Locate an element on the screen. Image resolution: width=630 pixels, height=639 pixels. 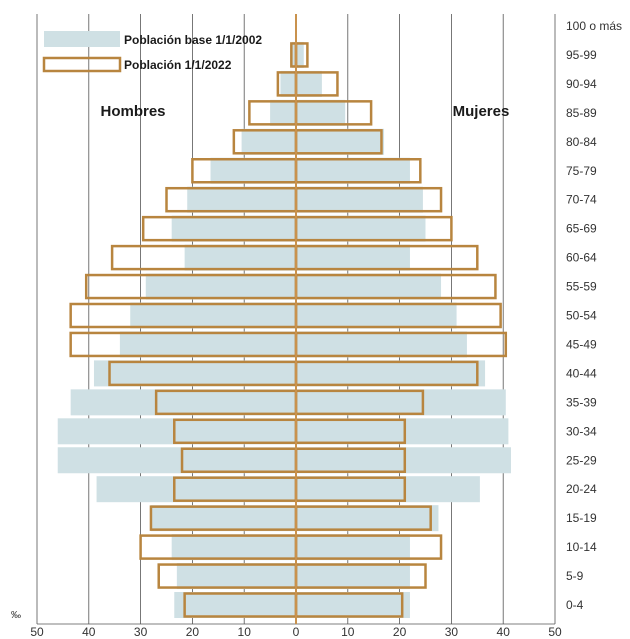
age-group-label: 70-74 is located at coordinates (581, 200).